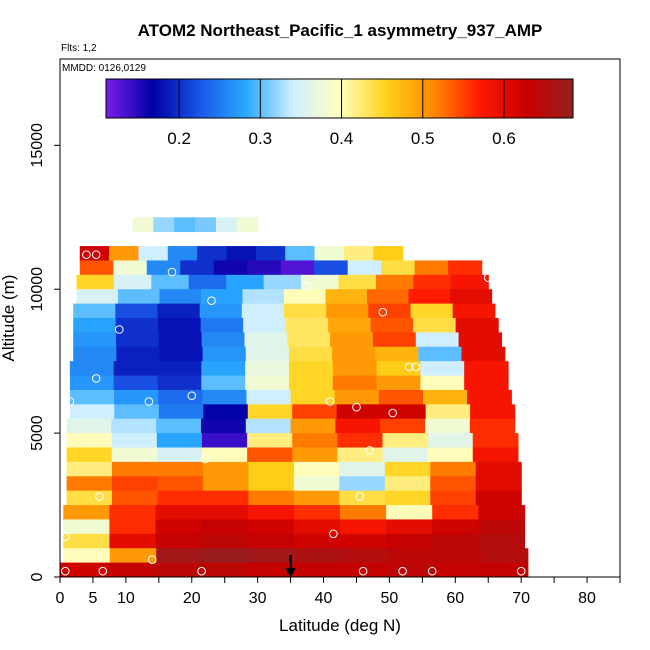 The height and width of the screenshot is (650, 650). Describe the element at coordinates (9, 318) in the screenshot. I see `y-axis-label: Altitude (m)` at that location.